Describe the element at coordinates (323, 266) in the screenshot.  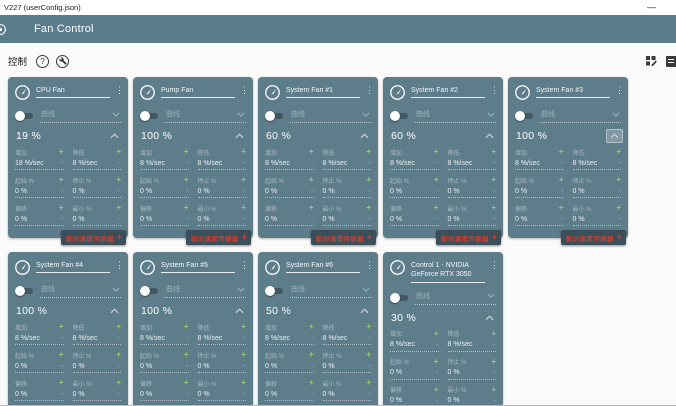
I see `fan-name-field: System Fan #6` at that location.